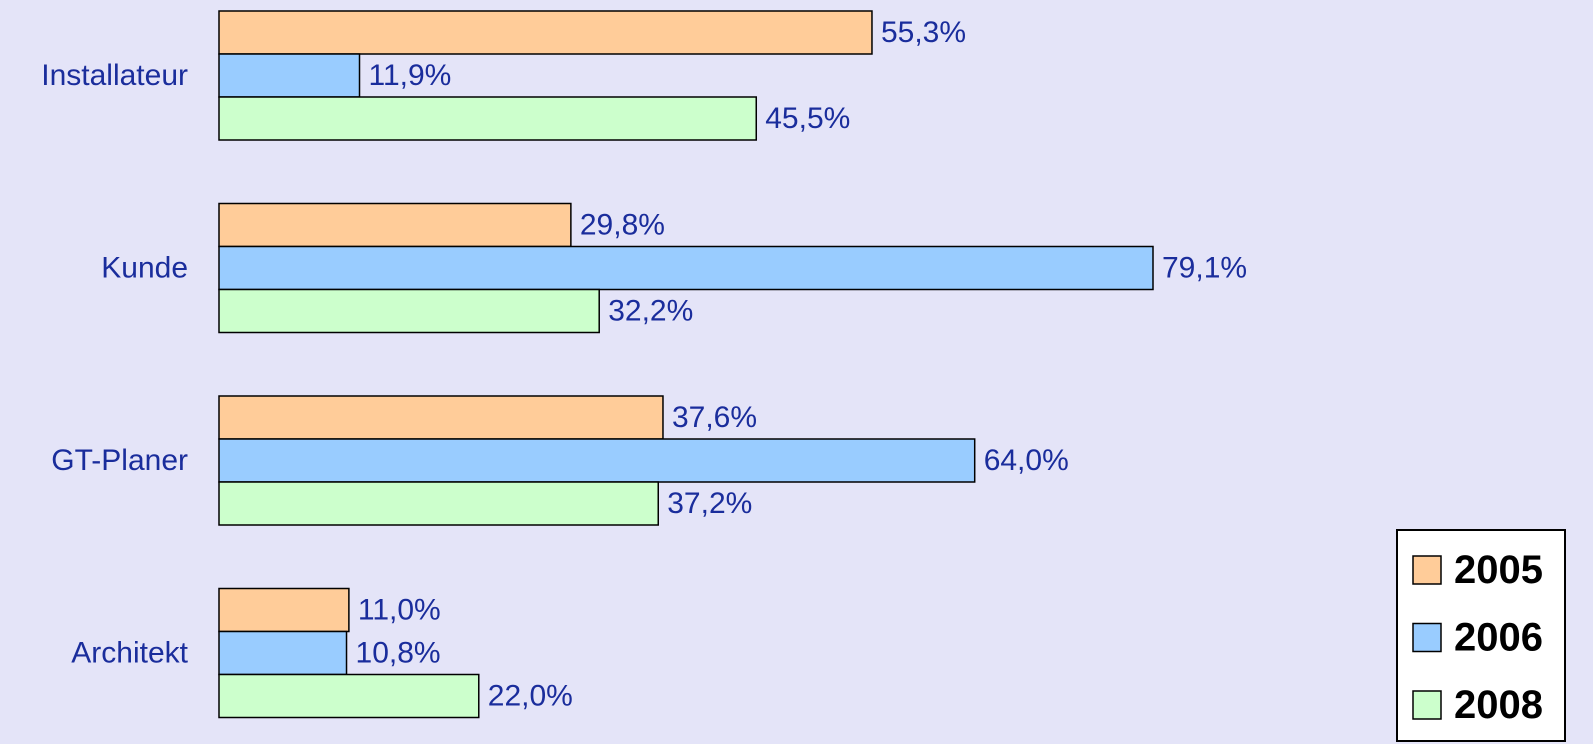 This screenshot has width=1593, height=744. I want to click on legend-label: 2008, so click(1498, 705).